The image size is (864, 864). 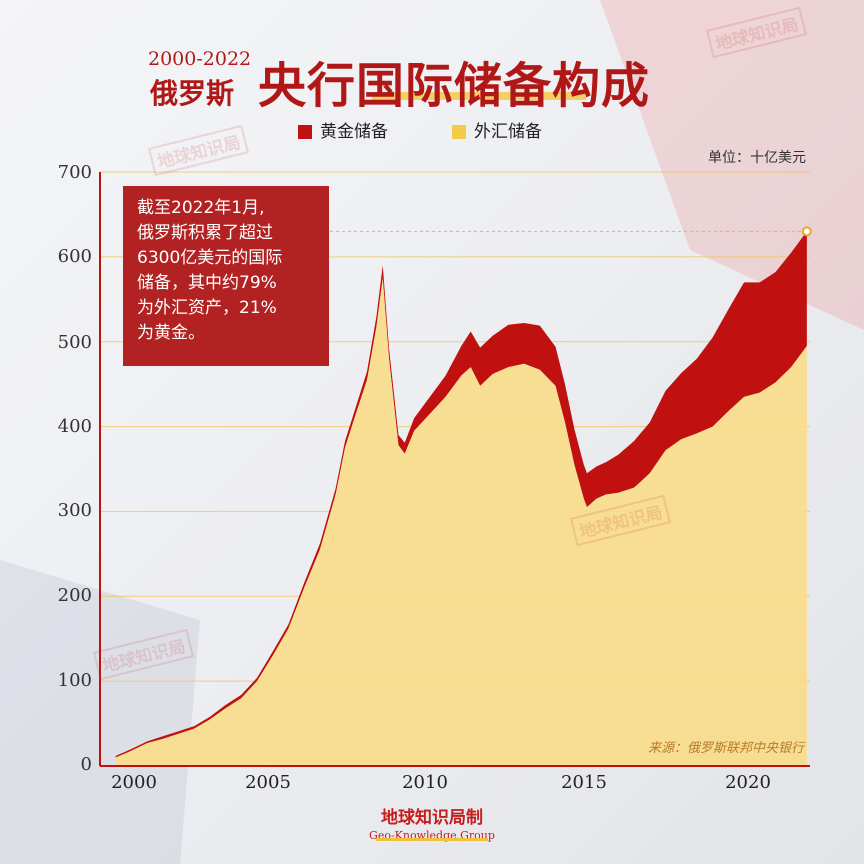 What do you see at coordinates (134, 782) in the screenshot?
I see `x-tick-label: 2000` at bounding box center [134, 782].